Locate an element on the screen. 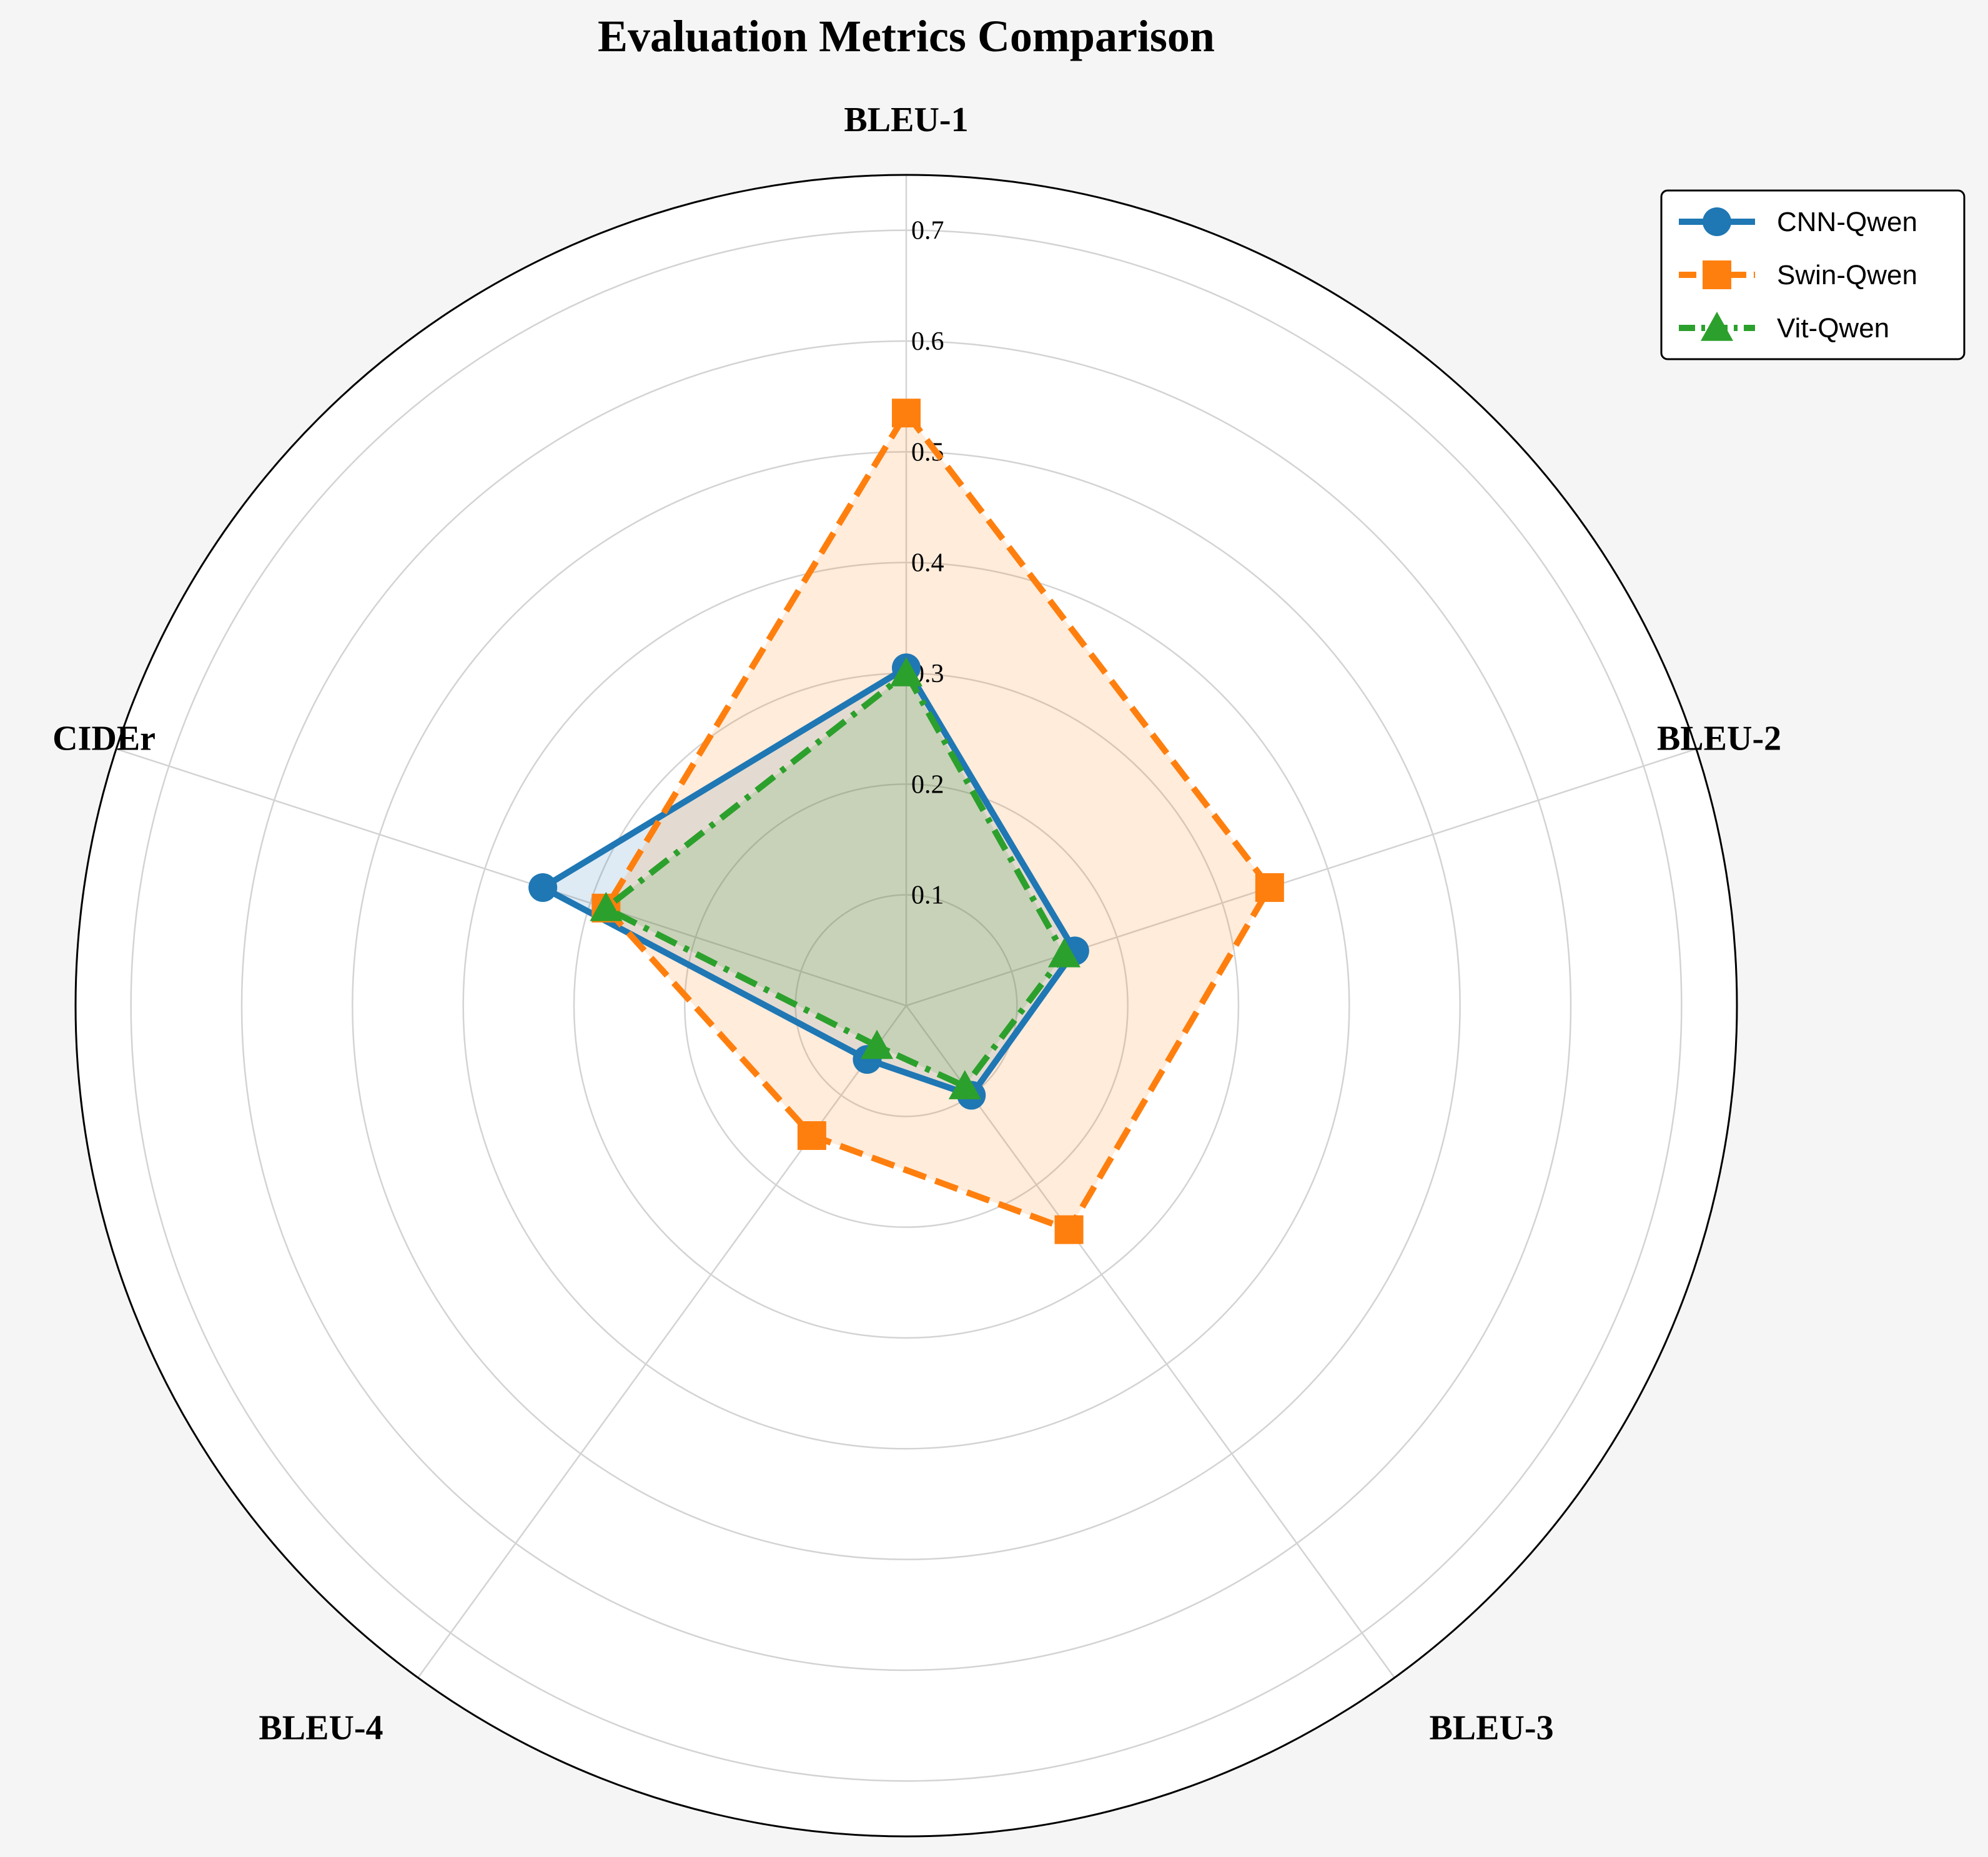 The image size is (1988, 1857). legend-box is located at coordinates (1813, 275).